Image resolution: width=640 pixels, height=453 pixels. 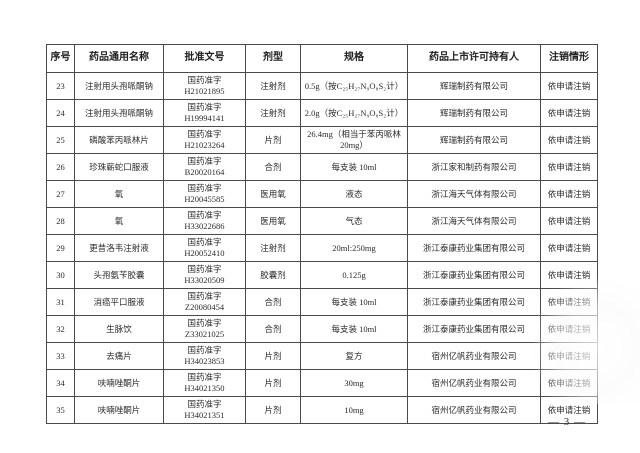 What do you see at coordinates (354, 356) in the screenshot?
I see `cell-specification: 复方` at bounding box center [354, 356].